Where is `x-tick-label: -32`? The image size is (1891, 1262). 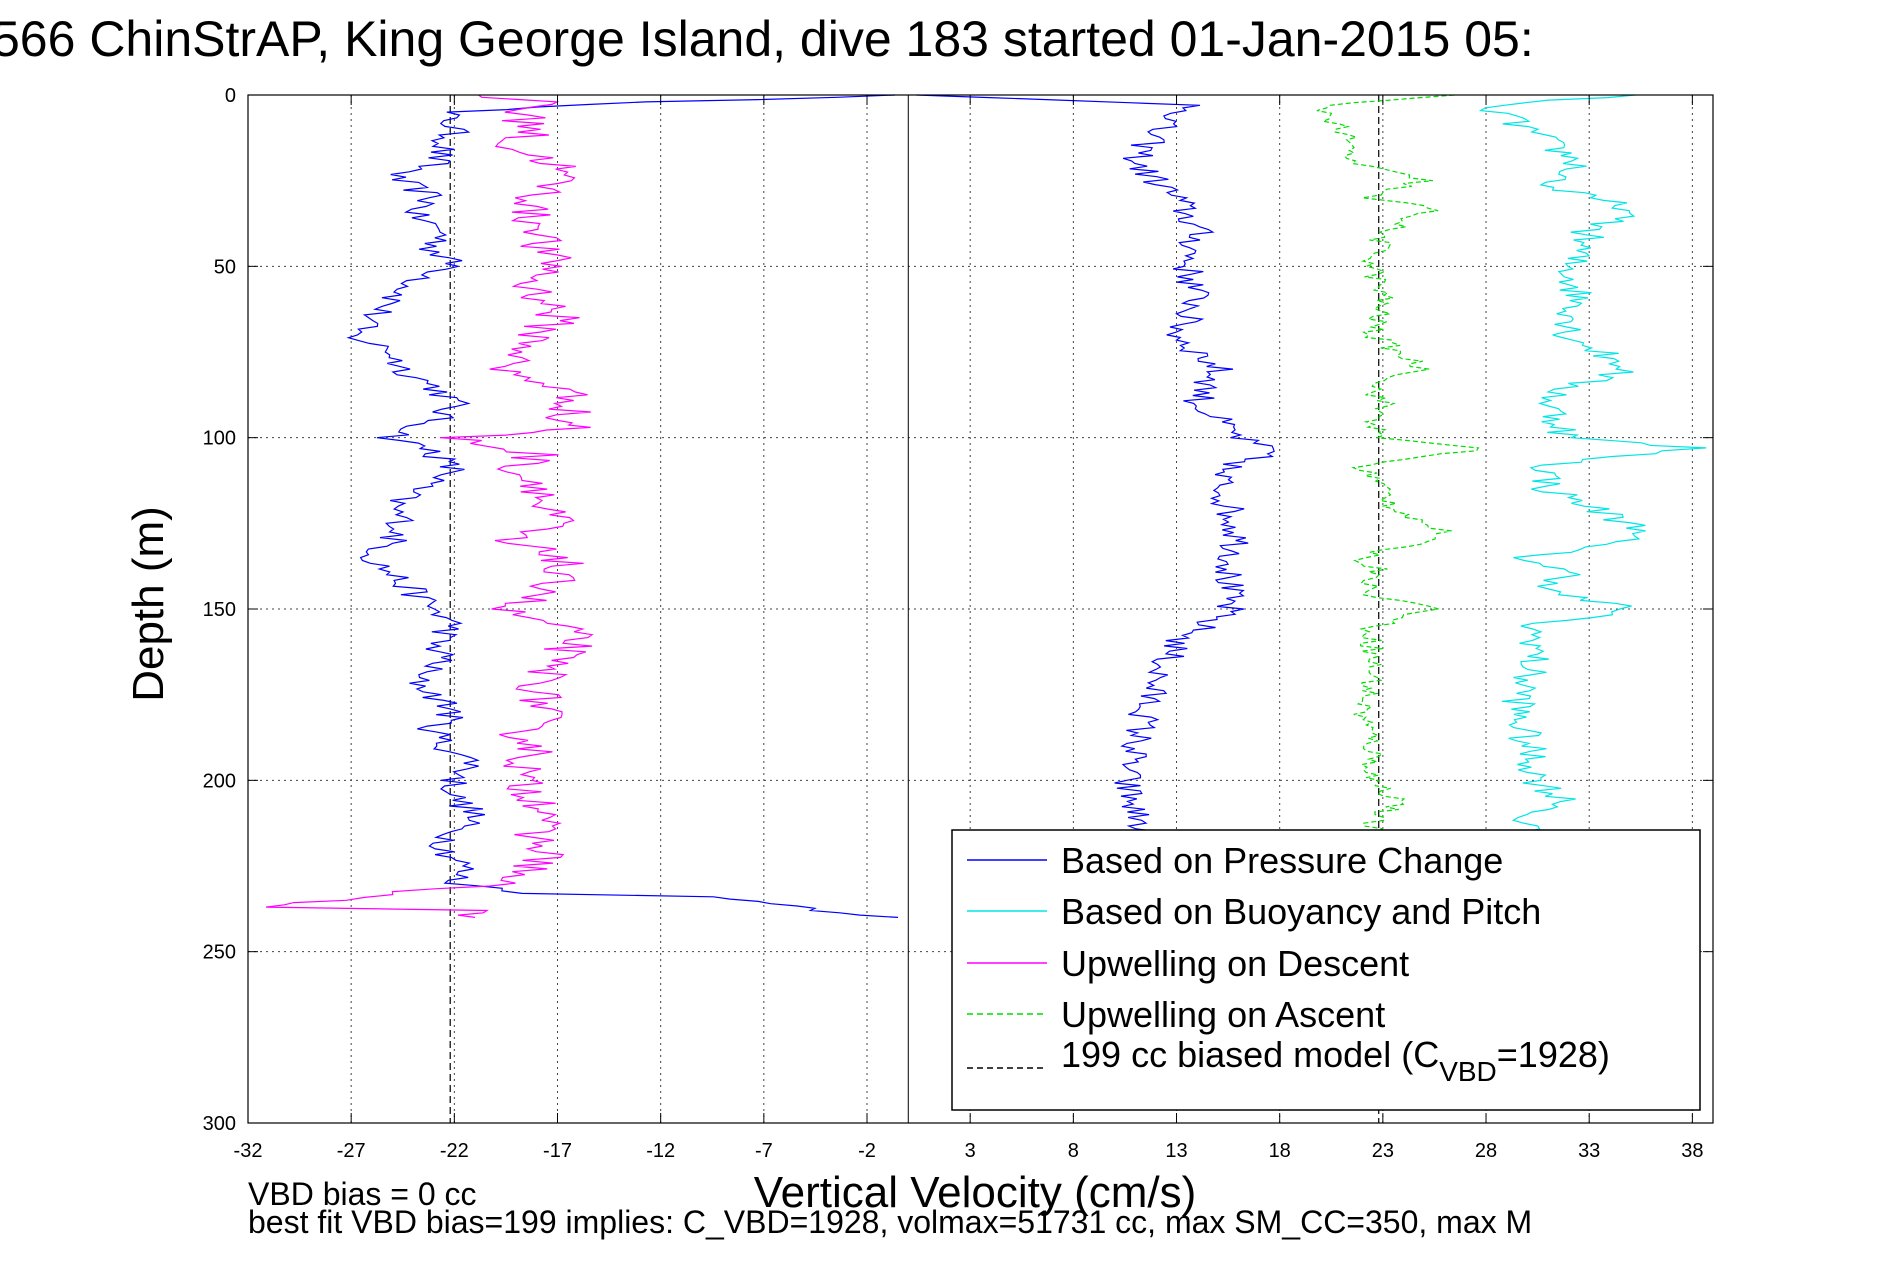
x-tick-label: -32 is located at coordinates (248, 1151).